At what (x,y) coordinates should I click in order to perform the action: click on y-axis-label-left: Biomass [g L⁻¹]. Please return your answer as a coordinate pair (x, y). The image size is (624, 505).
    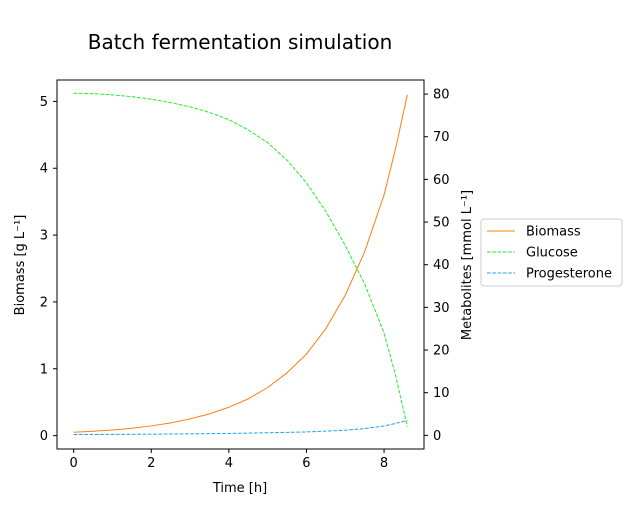
    Looking at the image, I should click on (20, 265).